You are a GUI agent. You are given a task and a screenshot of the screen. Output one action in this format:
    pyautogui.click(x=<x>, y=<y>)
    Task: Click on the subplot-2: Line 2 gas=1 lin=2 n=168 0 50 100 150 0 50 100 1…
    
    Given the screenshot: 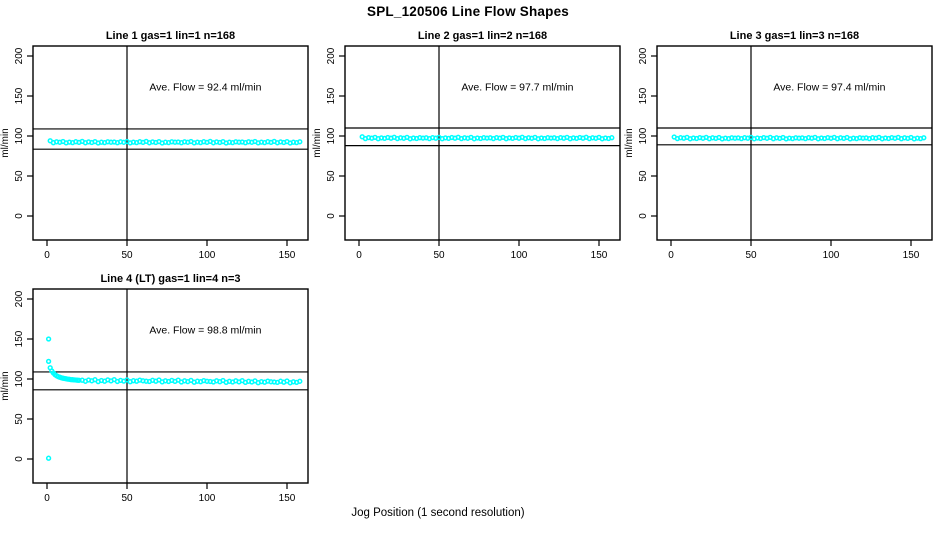 What is the action you would take?
    pyautogui.click(x=466, y=145)
    